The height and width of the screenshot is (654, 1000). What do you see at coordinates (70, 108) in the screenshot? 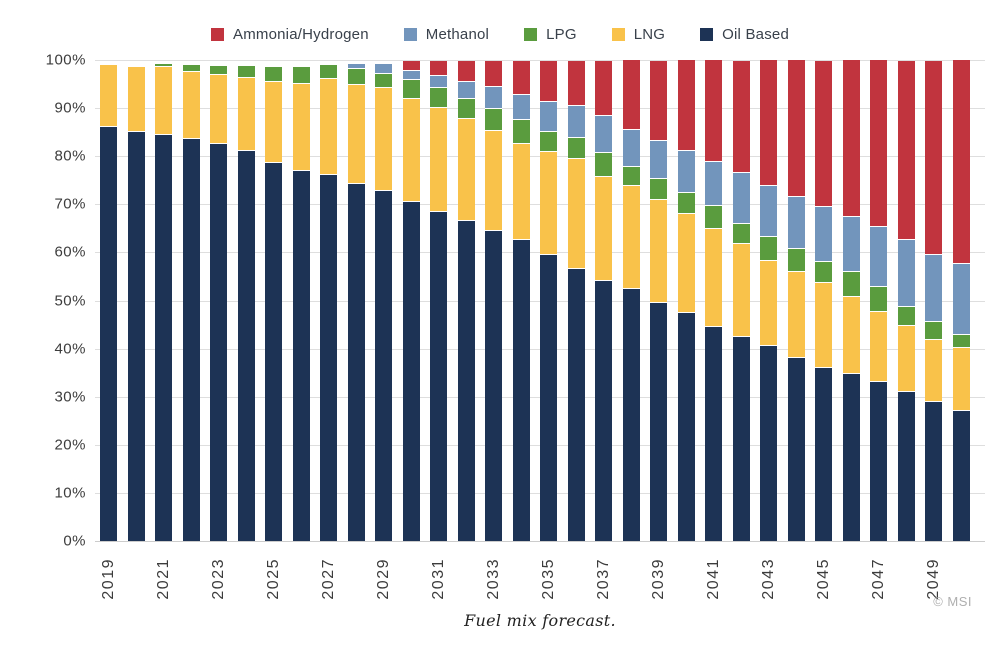
I see `y-tick-label-90-: 90%` at bounding box center [70, 108].